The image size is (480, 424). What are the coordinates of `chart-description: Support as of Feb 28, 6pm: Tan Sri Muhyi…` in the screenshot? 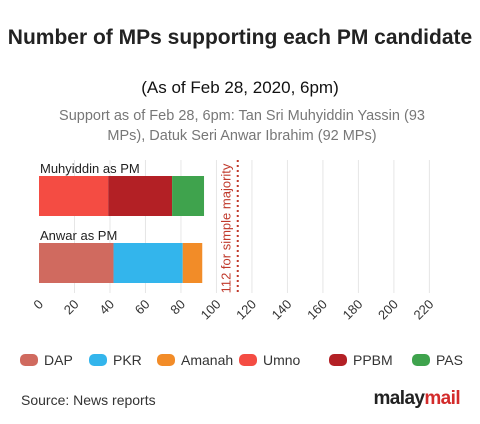 It's located at (242, 126).